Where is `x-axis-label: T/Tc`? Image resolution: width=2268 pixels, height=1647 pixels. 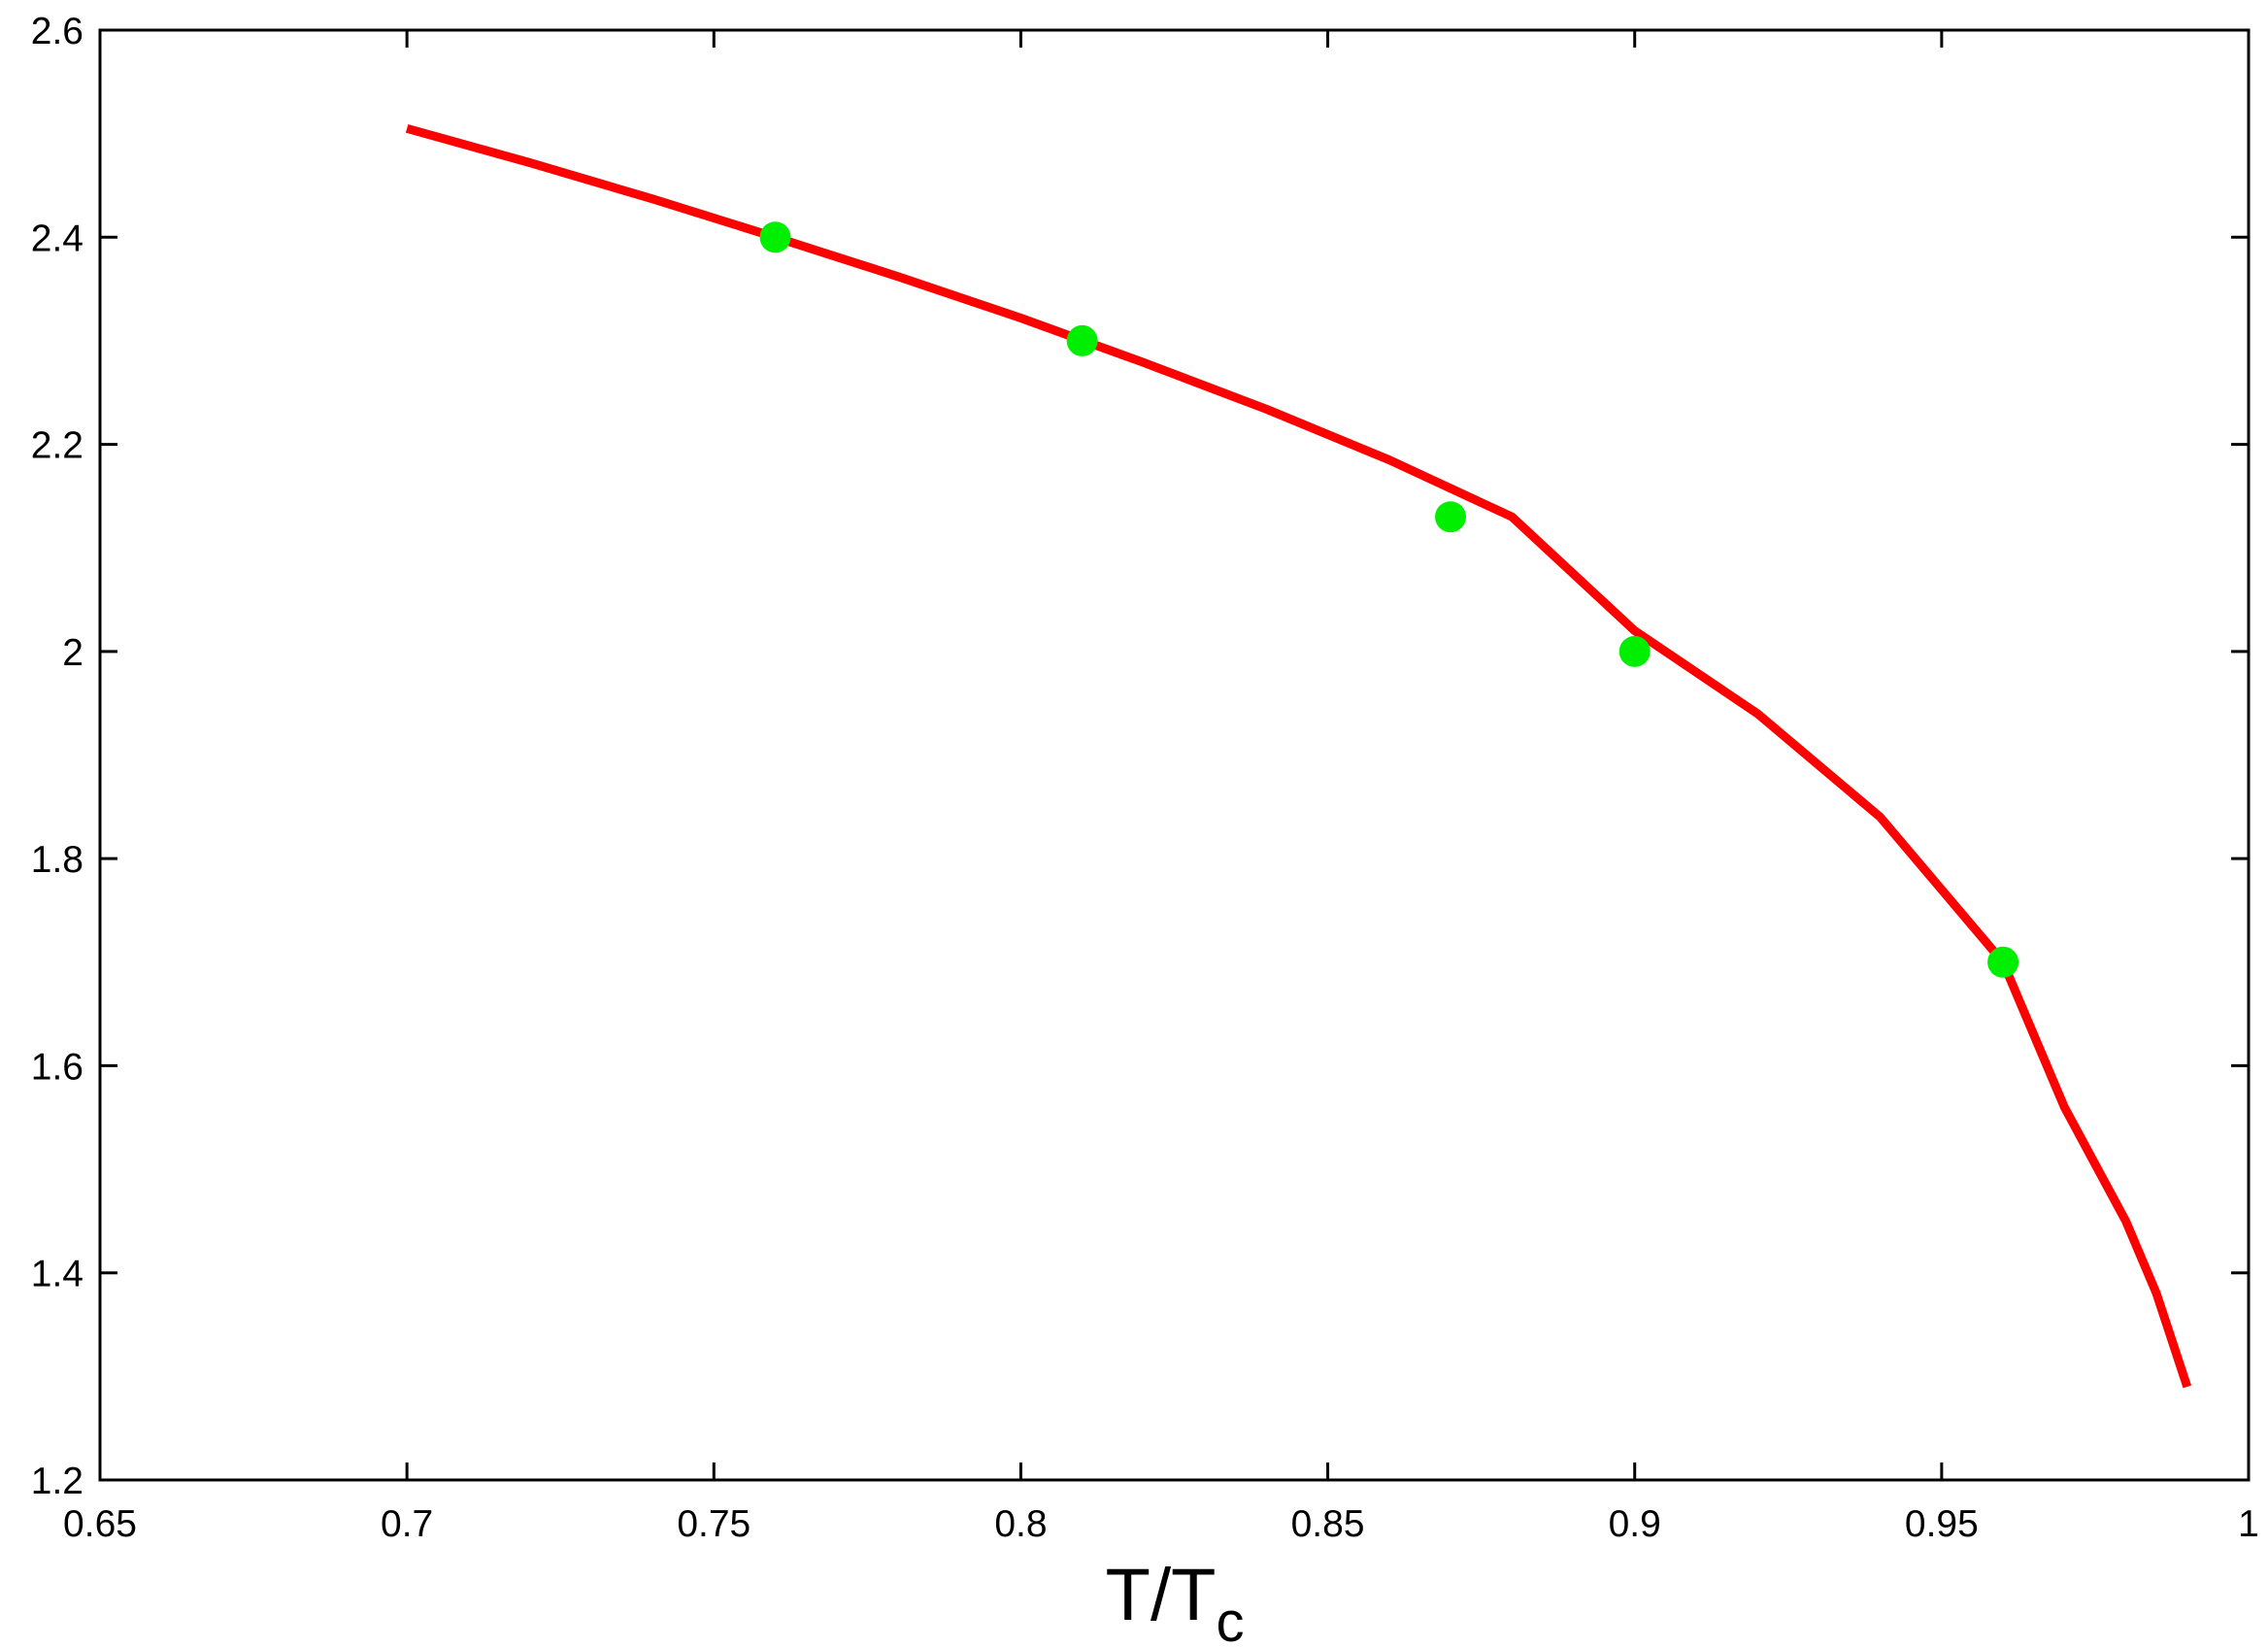 x-axis-label: T/Tc is located at coordinates (1175, 1600).